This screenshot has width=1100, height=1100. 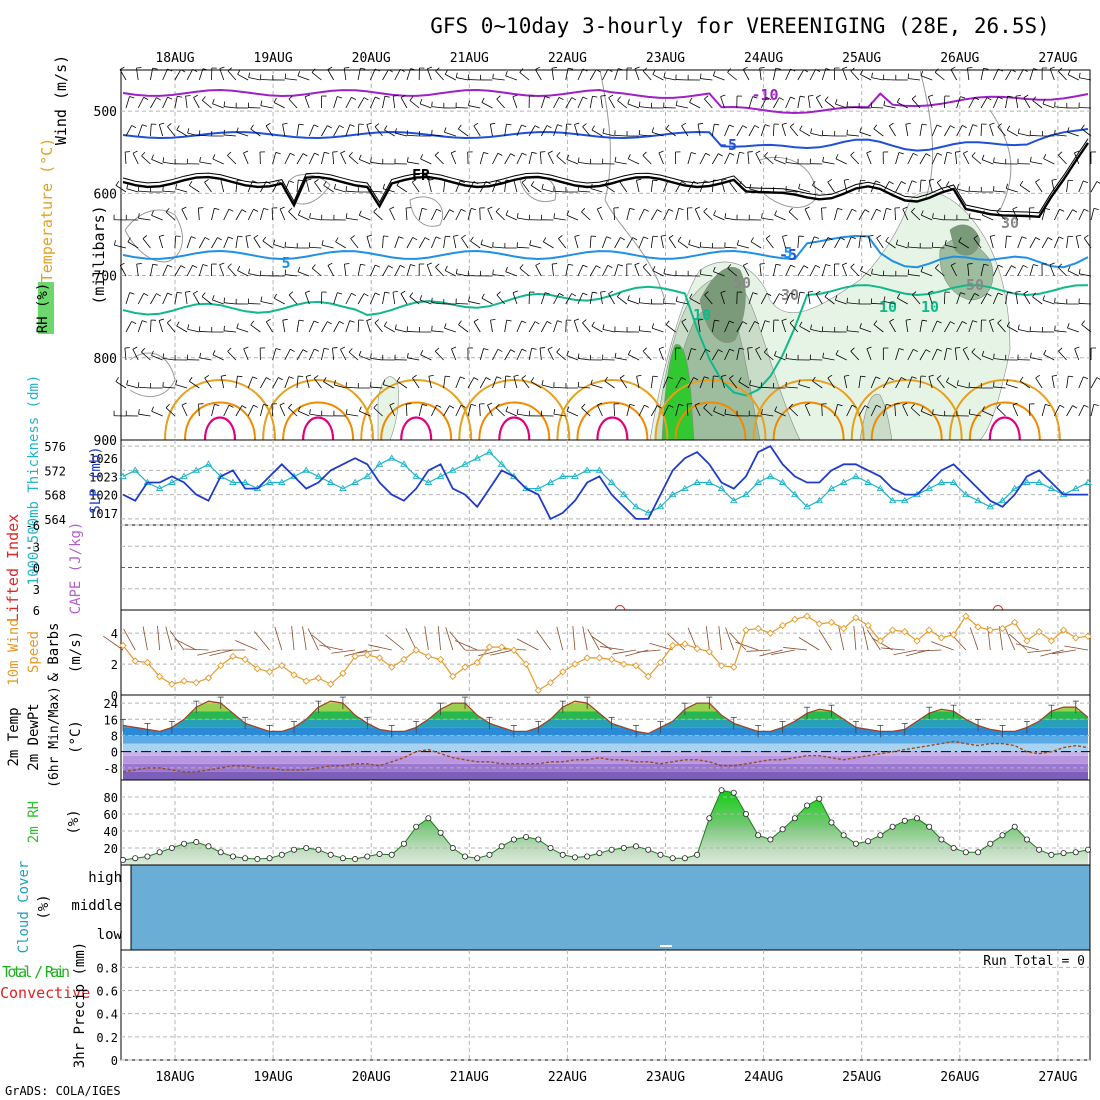 What do you see at coordinates (763, 1077) in the screenshot?
I see `bottom-date-label: 24AUG` at bounding box center [763, 1077].